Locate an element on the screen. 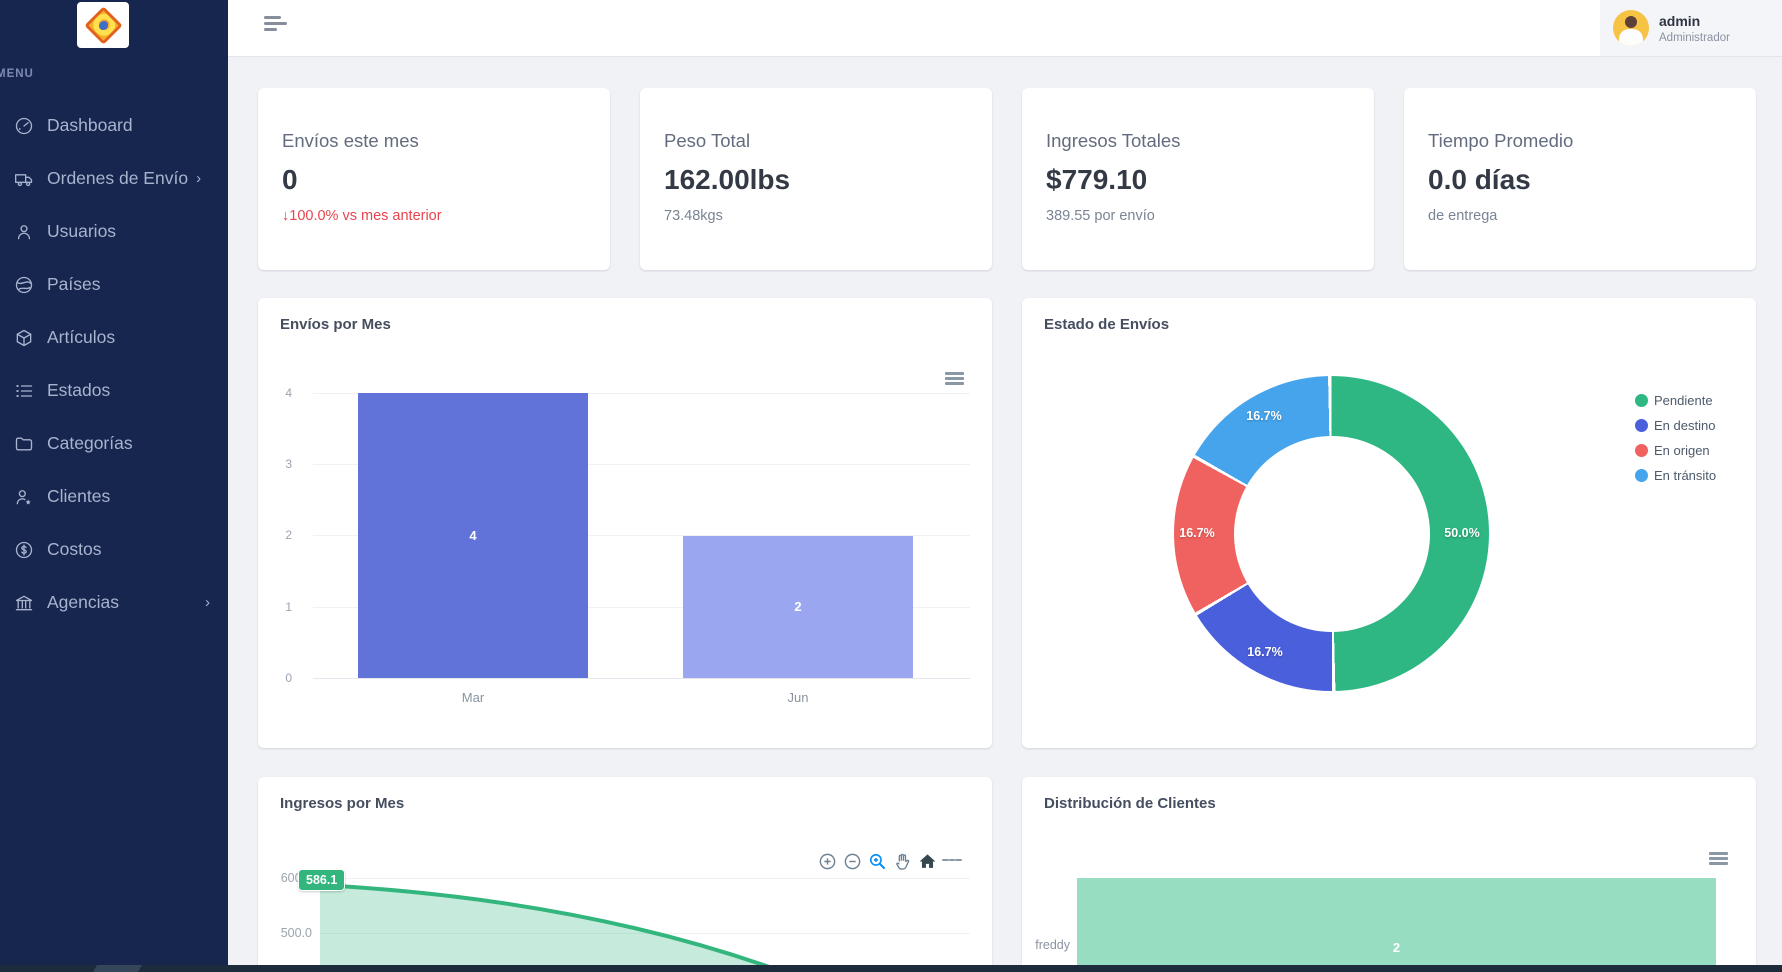 The width and height of the screenshot is (1782, 972). legend-item-pendiente: Pendiente is located at coordinates (1675, 400).